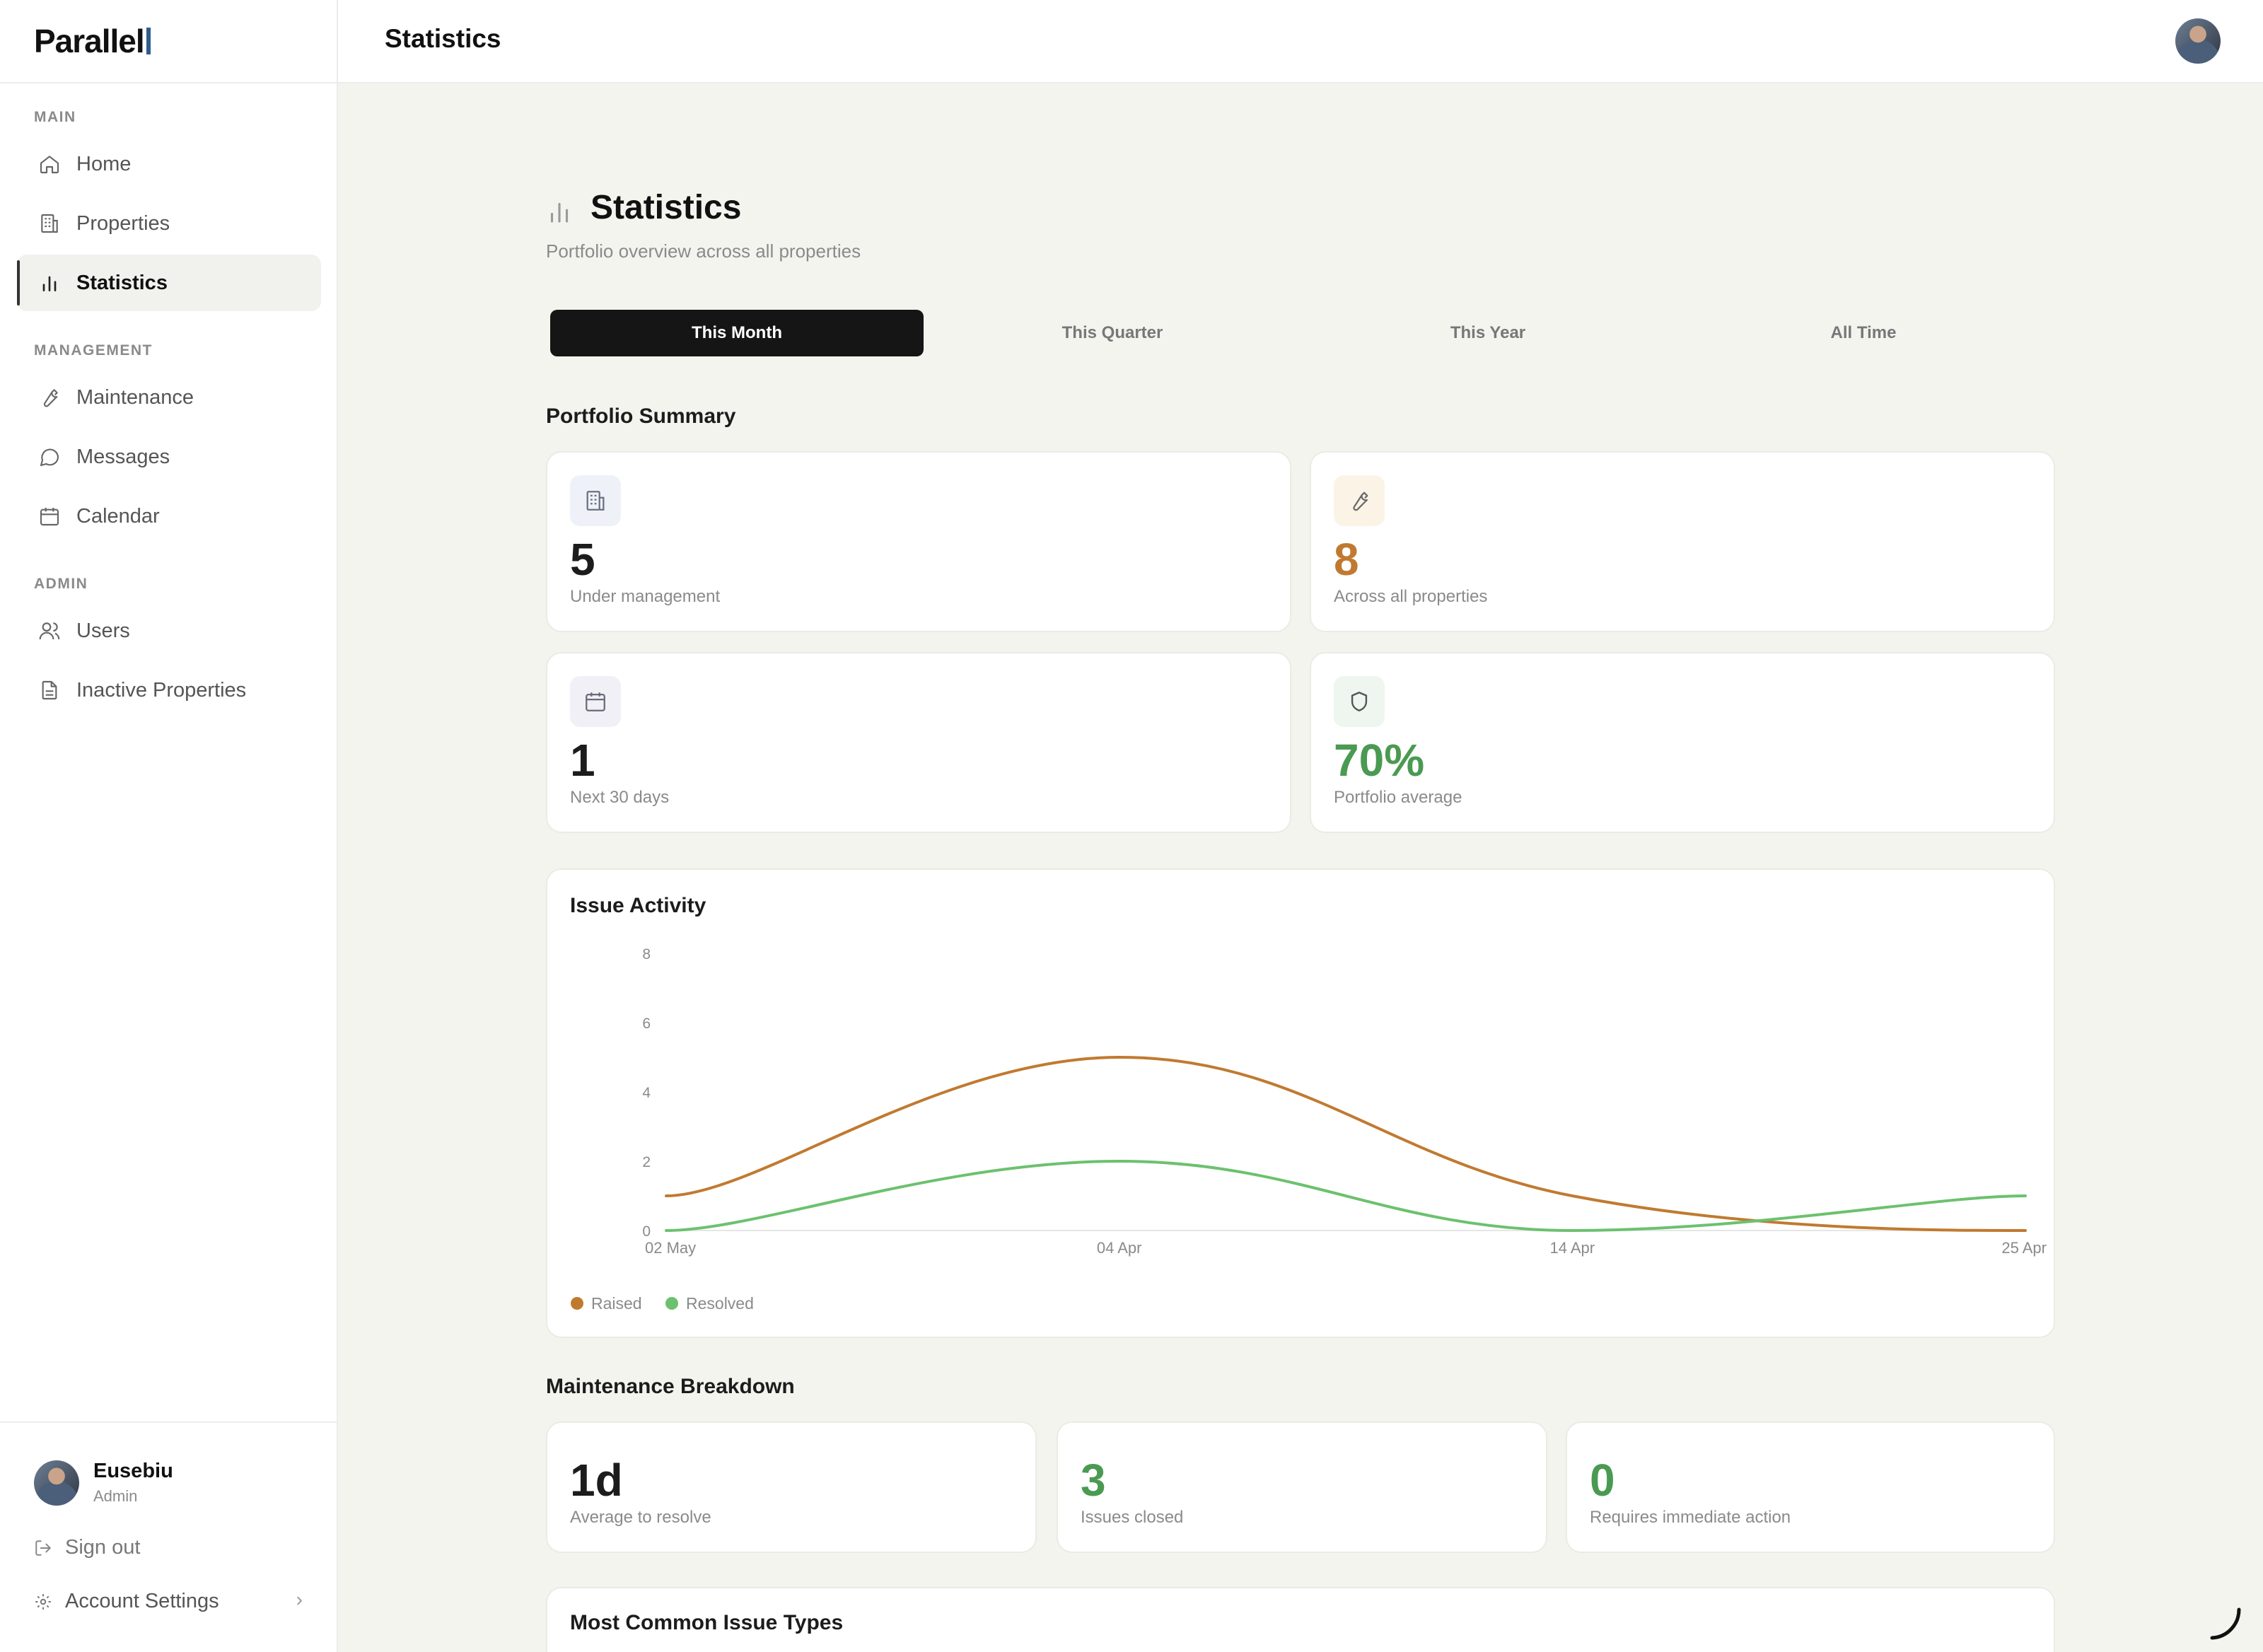 Image resolution: width=2263 pixels, height=1652 pixels. I want to click on section-label-admin: ADMIN, so click(61, 584).